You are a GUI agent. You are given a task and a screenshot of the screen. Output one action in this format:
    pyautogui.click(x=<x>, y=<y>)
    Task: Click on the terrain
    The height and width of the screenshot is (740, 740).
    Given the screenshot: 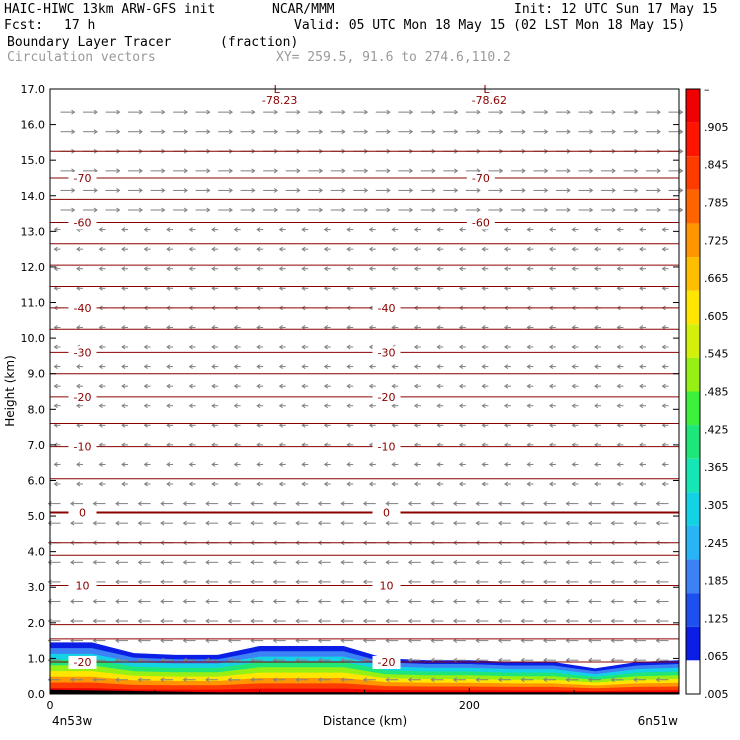 What is the action you would take?
    pyautogui.click(x=364, y=691)
    